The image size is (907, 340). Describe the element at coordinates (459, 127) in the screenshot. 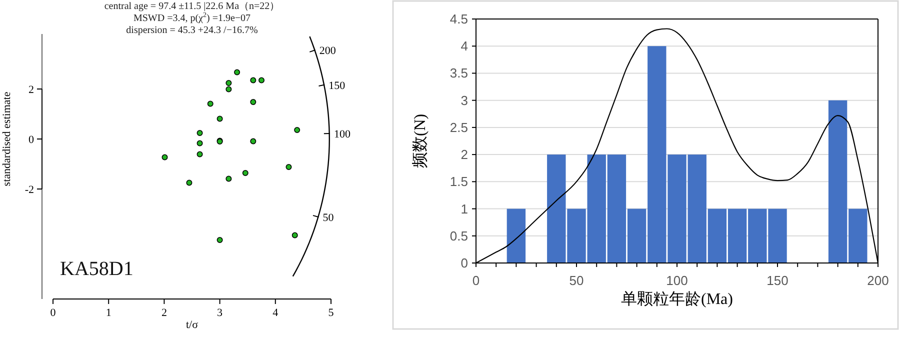

I see `y-tick-label: 2.5` at that location.